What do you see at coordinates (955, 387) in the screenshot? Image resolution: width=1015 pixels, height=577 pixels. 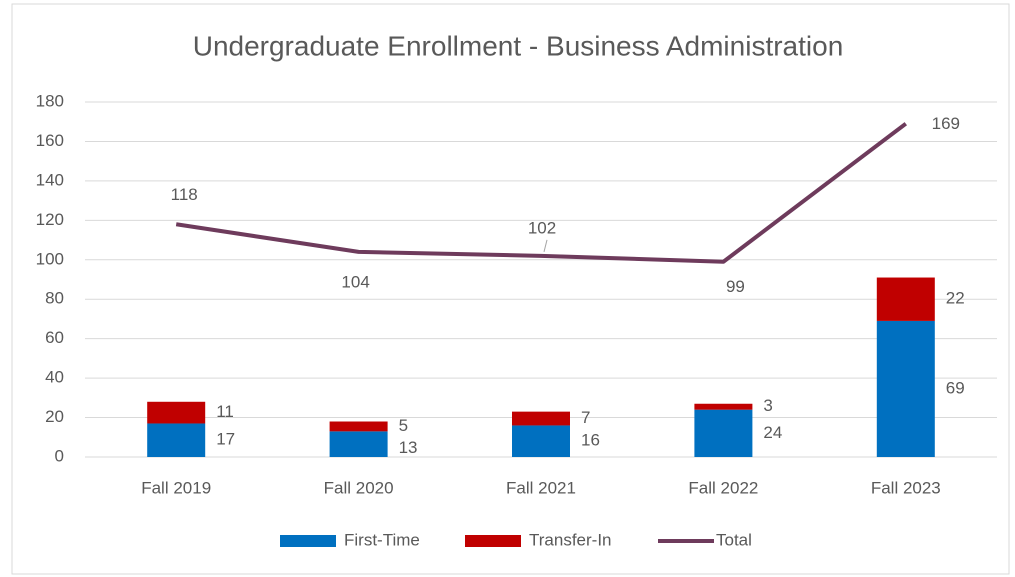 I see `data-label: 69` at bounding box center [955, 387].